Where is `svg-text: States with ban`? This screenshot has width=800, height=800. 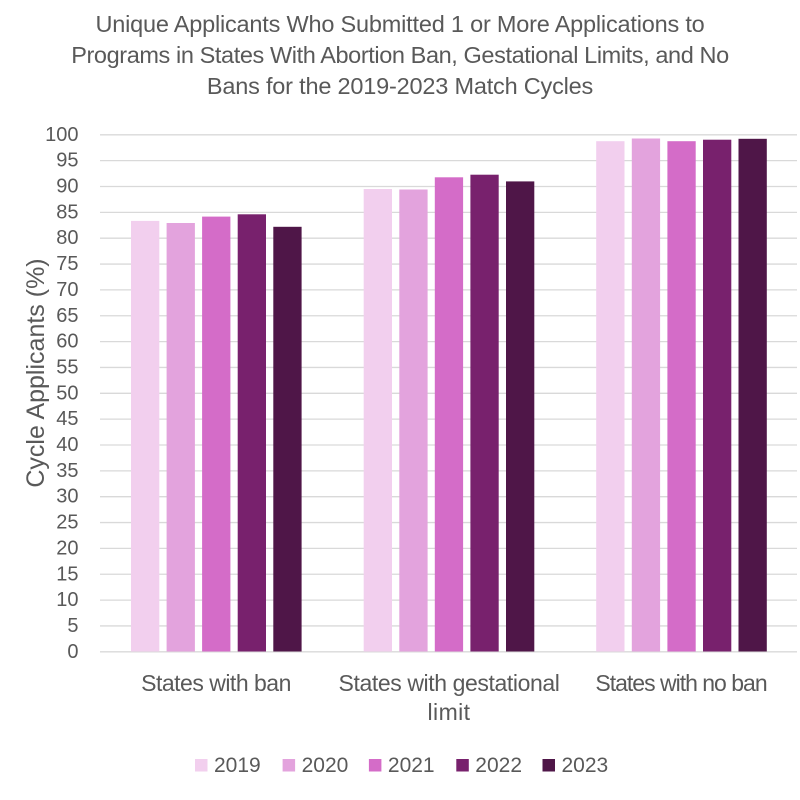 svg-text: States with ban is located at coordinates (216, 683).